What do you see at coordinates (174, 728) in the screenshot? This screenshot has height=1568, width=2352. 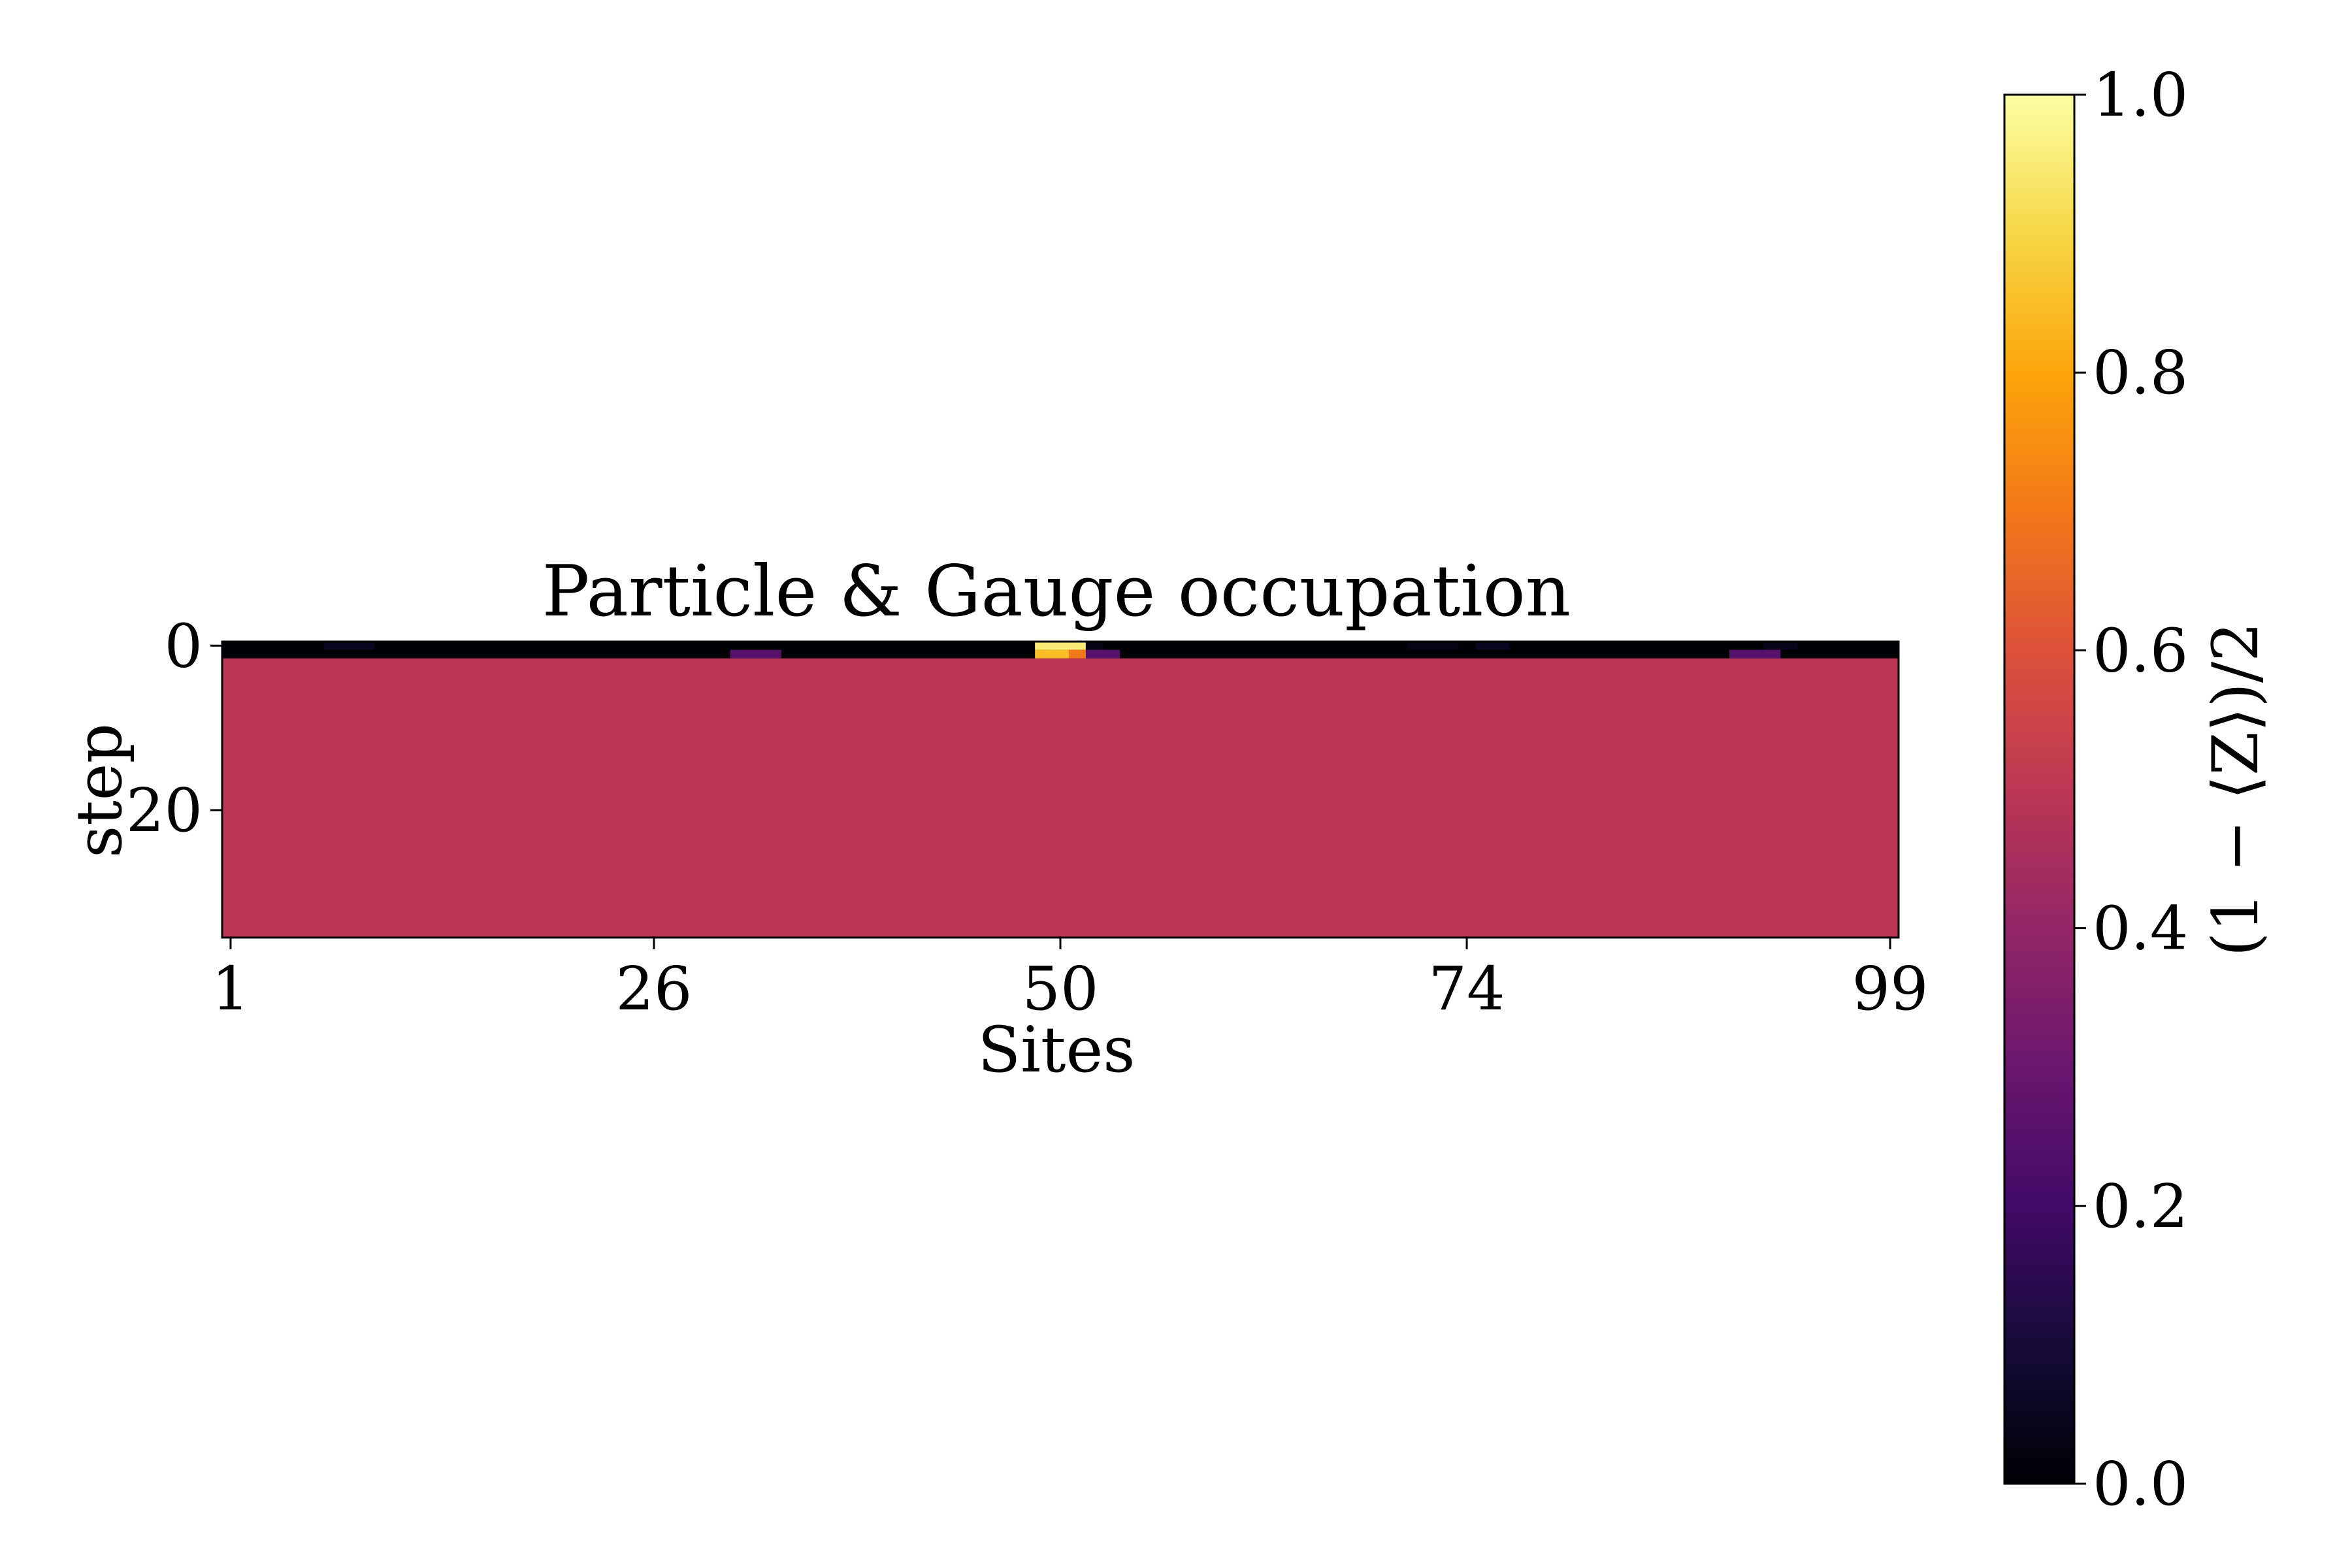 I see `y-axis-ticks: 0 20` at bounding box center [174, 728].